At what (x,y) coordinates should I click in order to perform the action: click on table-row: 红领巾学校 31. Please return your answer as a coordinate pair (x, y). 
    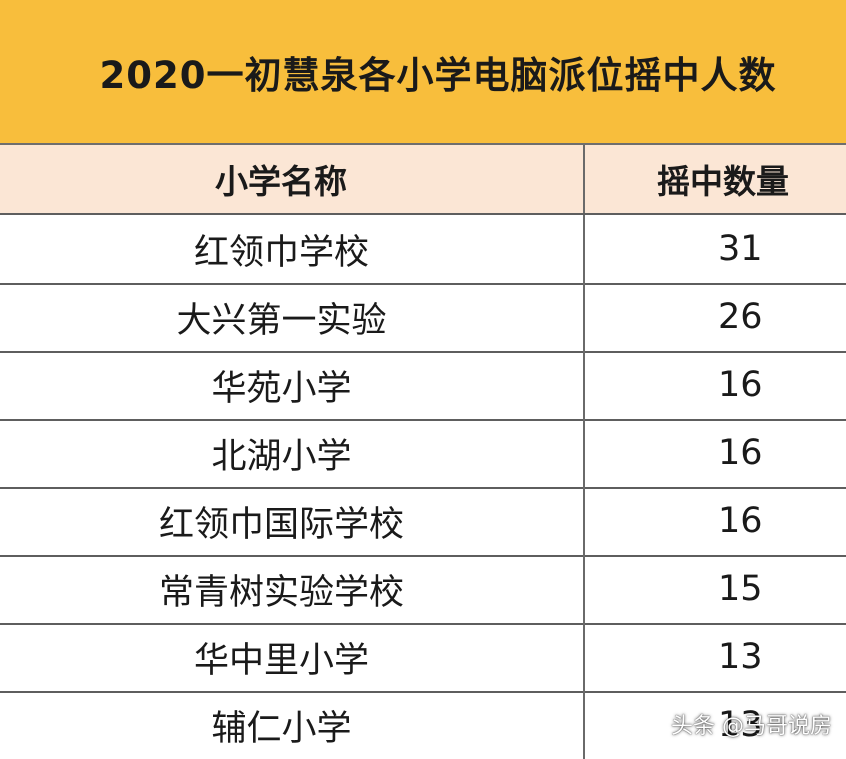
    Looking at the image, I should click on (423, 250).